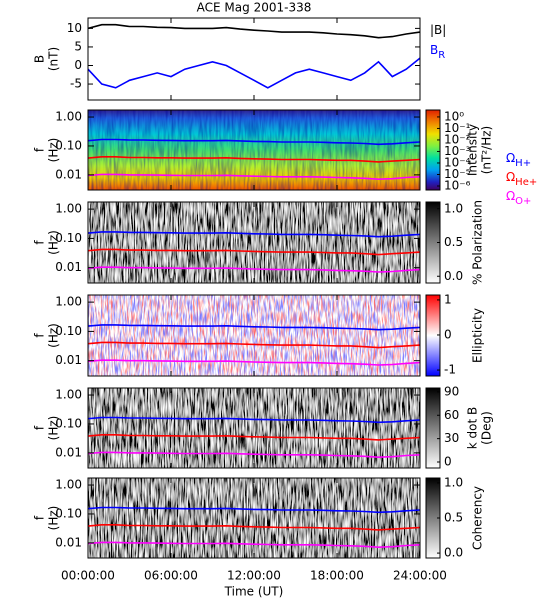  I want to click on x-tick-label: 24:00:00, so click(420, 576).